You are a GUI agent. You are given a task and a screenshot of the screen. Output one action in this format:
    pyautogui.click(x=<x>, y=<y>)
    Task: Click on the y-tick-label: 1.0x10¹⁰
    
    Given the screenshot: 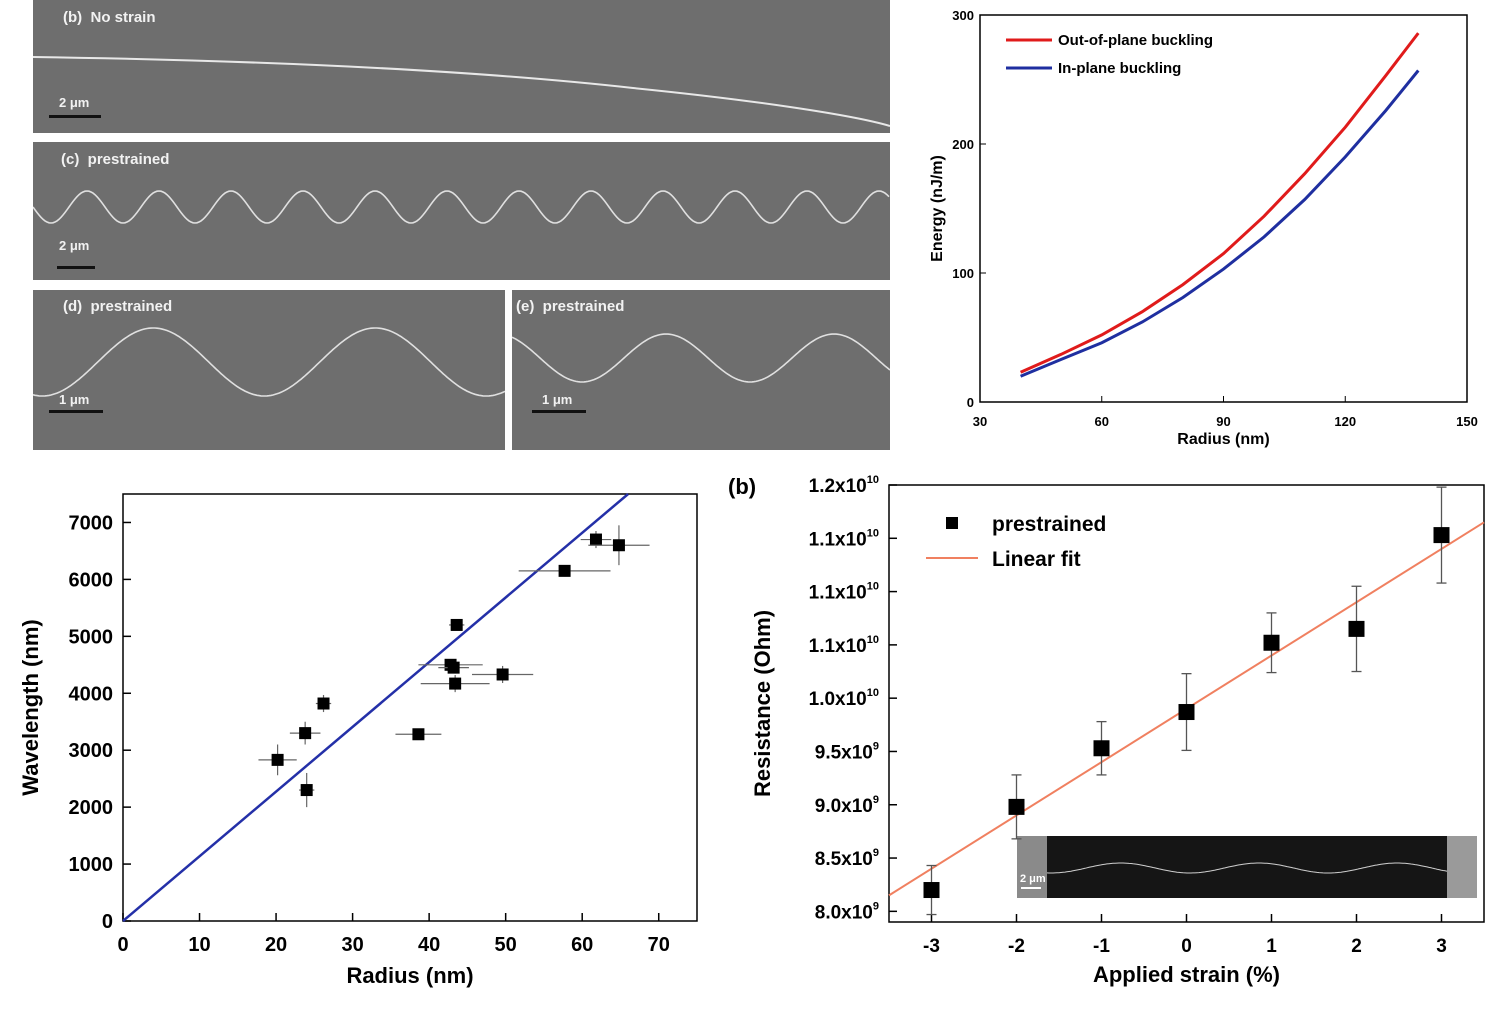 What is the action you would take?
    pyautogui.click(x=844, y=698)
    